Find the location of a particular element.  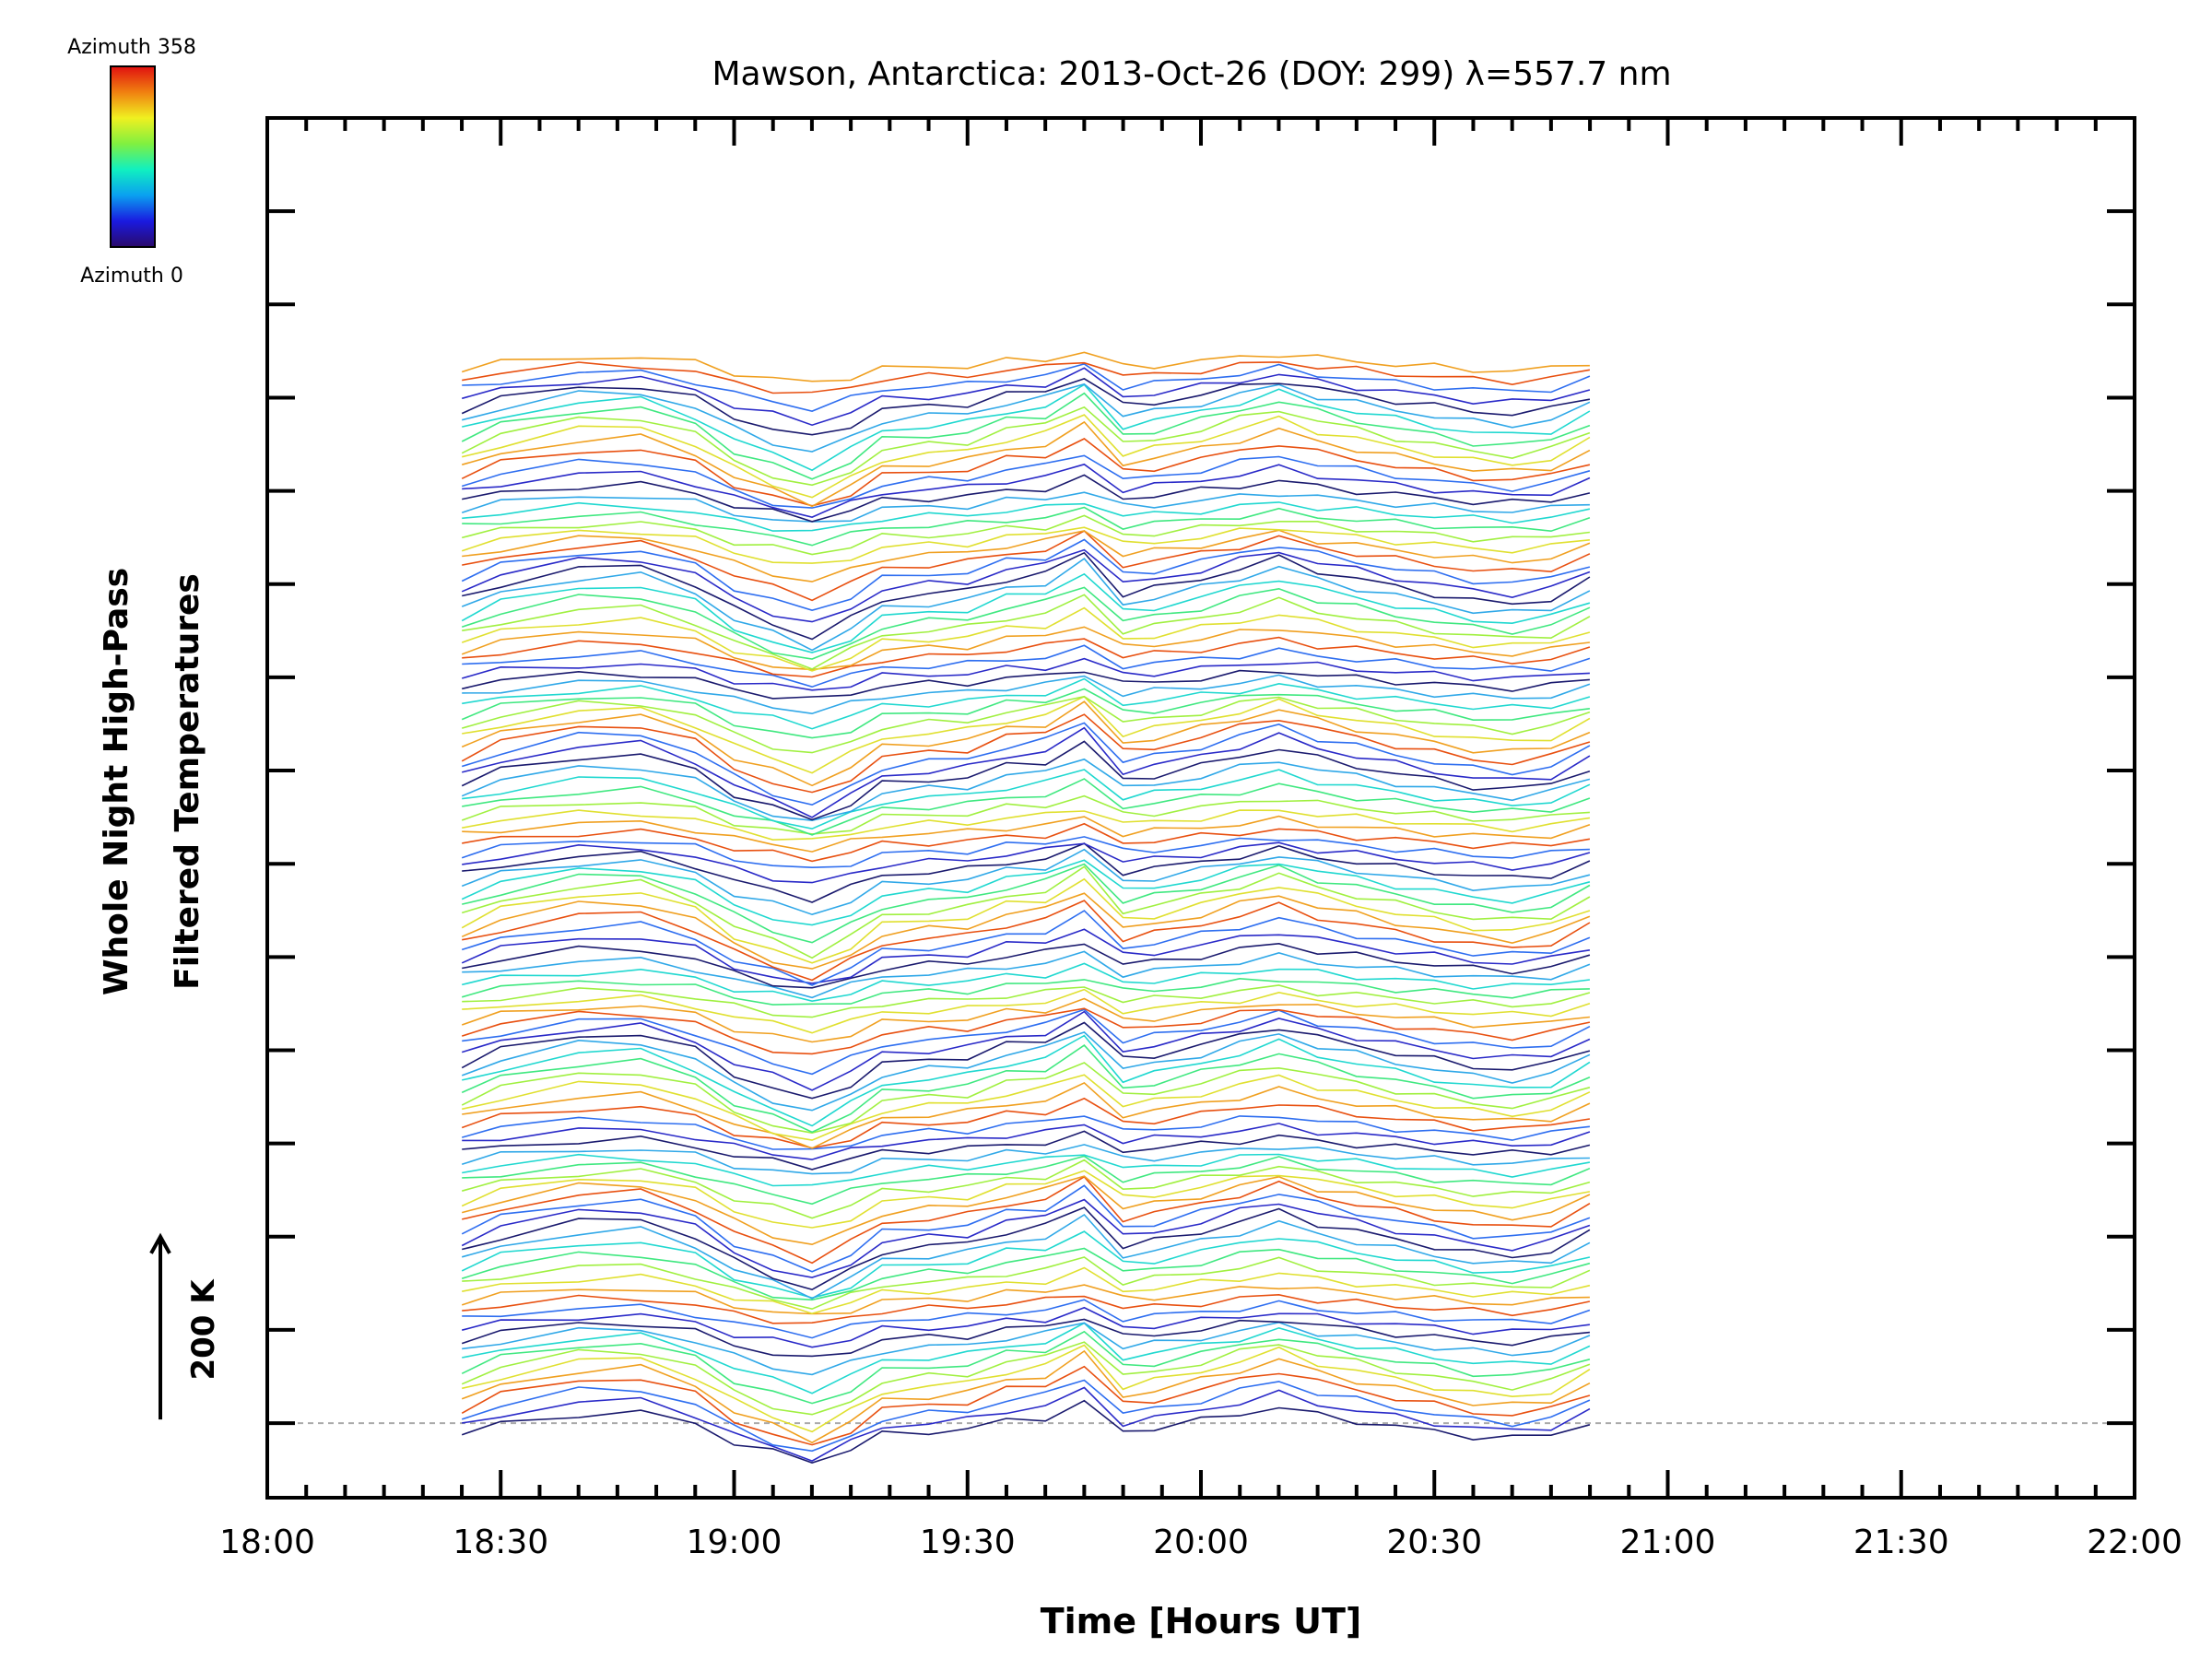

x-tick-label: 21:00 is located at coordinates (1668, 1542).